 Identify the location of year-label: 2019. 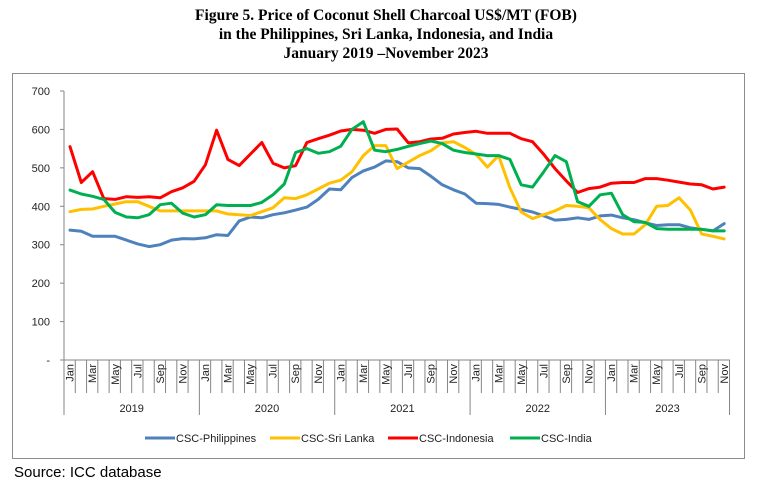
(131, 409).